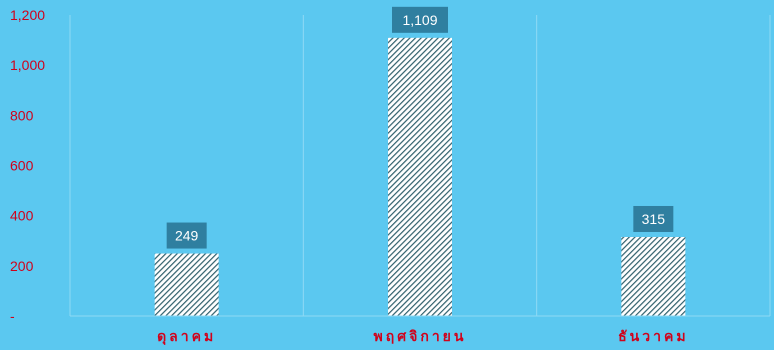  I want to click on data-label: 315, so click(654, 219).